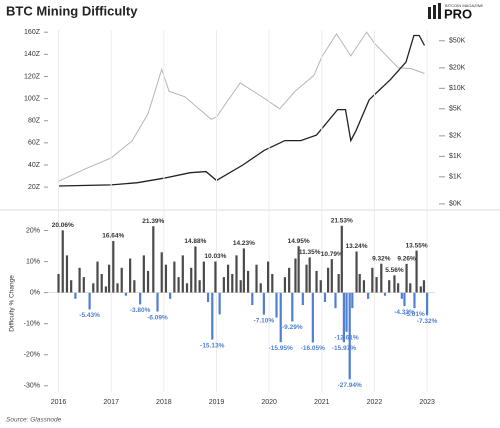 This screenshot has height=428, width=500. I want to click on y-tick-label: 120Z, so click(32, 76).